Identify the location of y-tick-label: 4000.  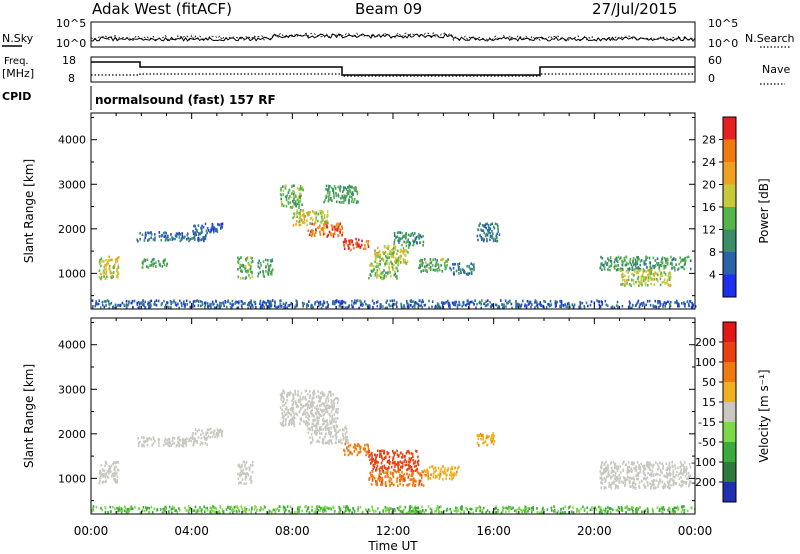
(72, 345).